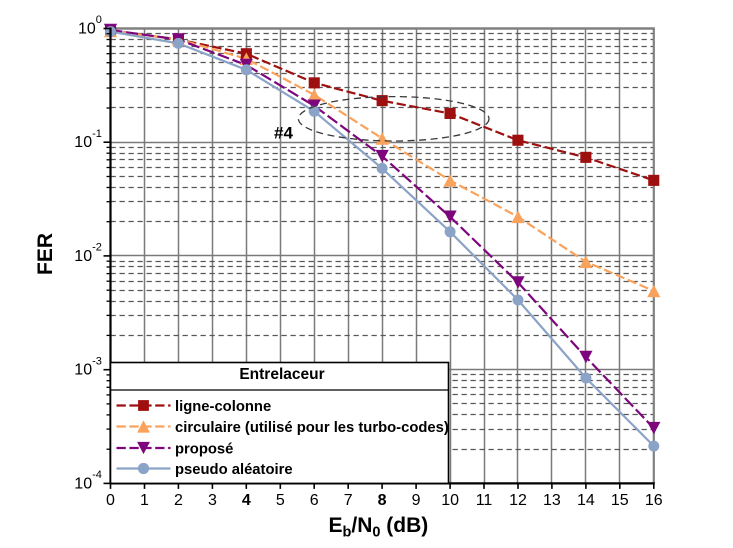 The height and width of the screenshot is (548, 733). What do you see at coordinates (281, 374) in the screenshot?
I see `svg-text: Entrelaceur` at bounding box center [281, 374].